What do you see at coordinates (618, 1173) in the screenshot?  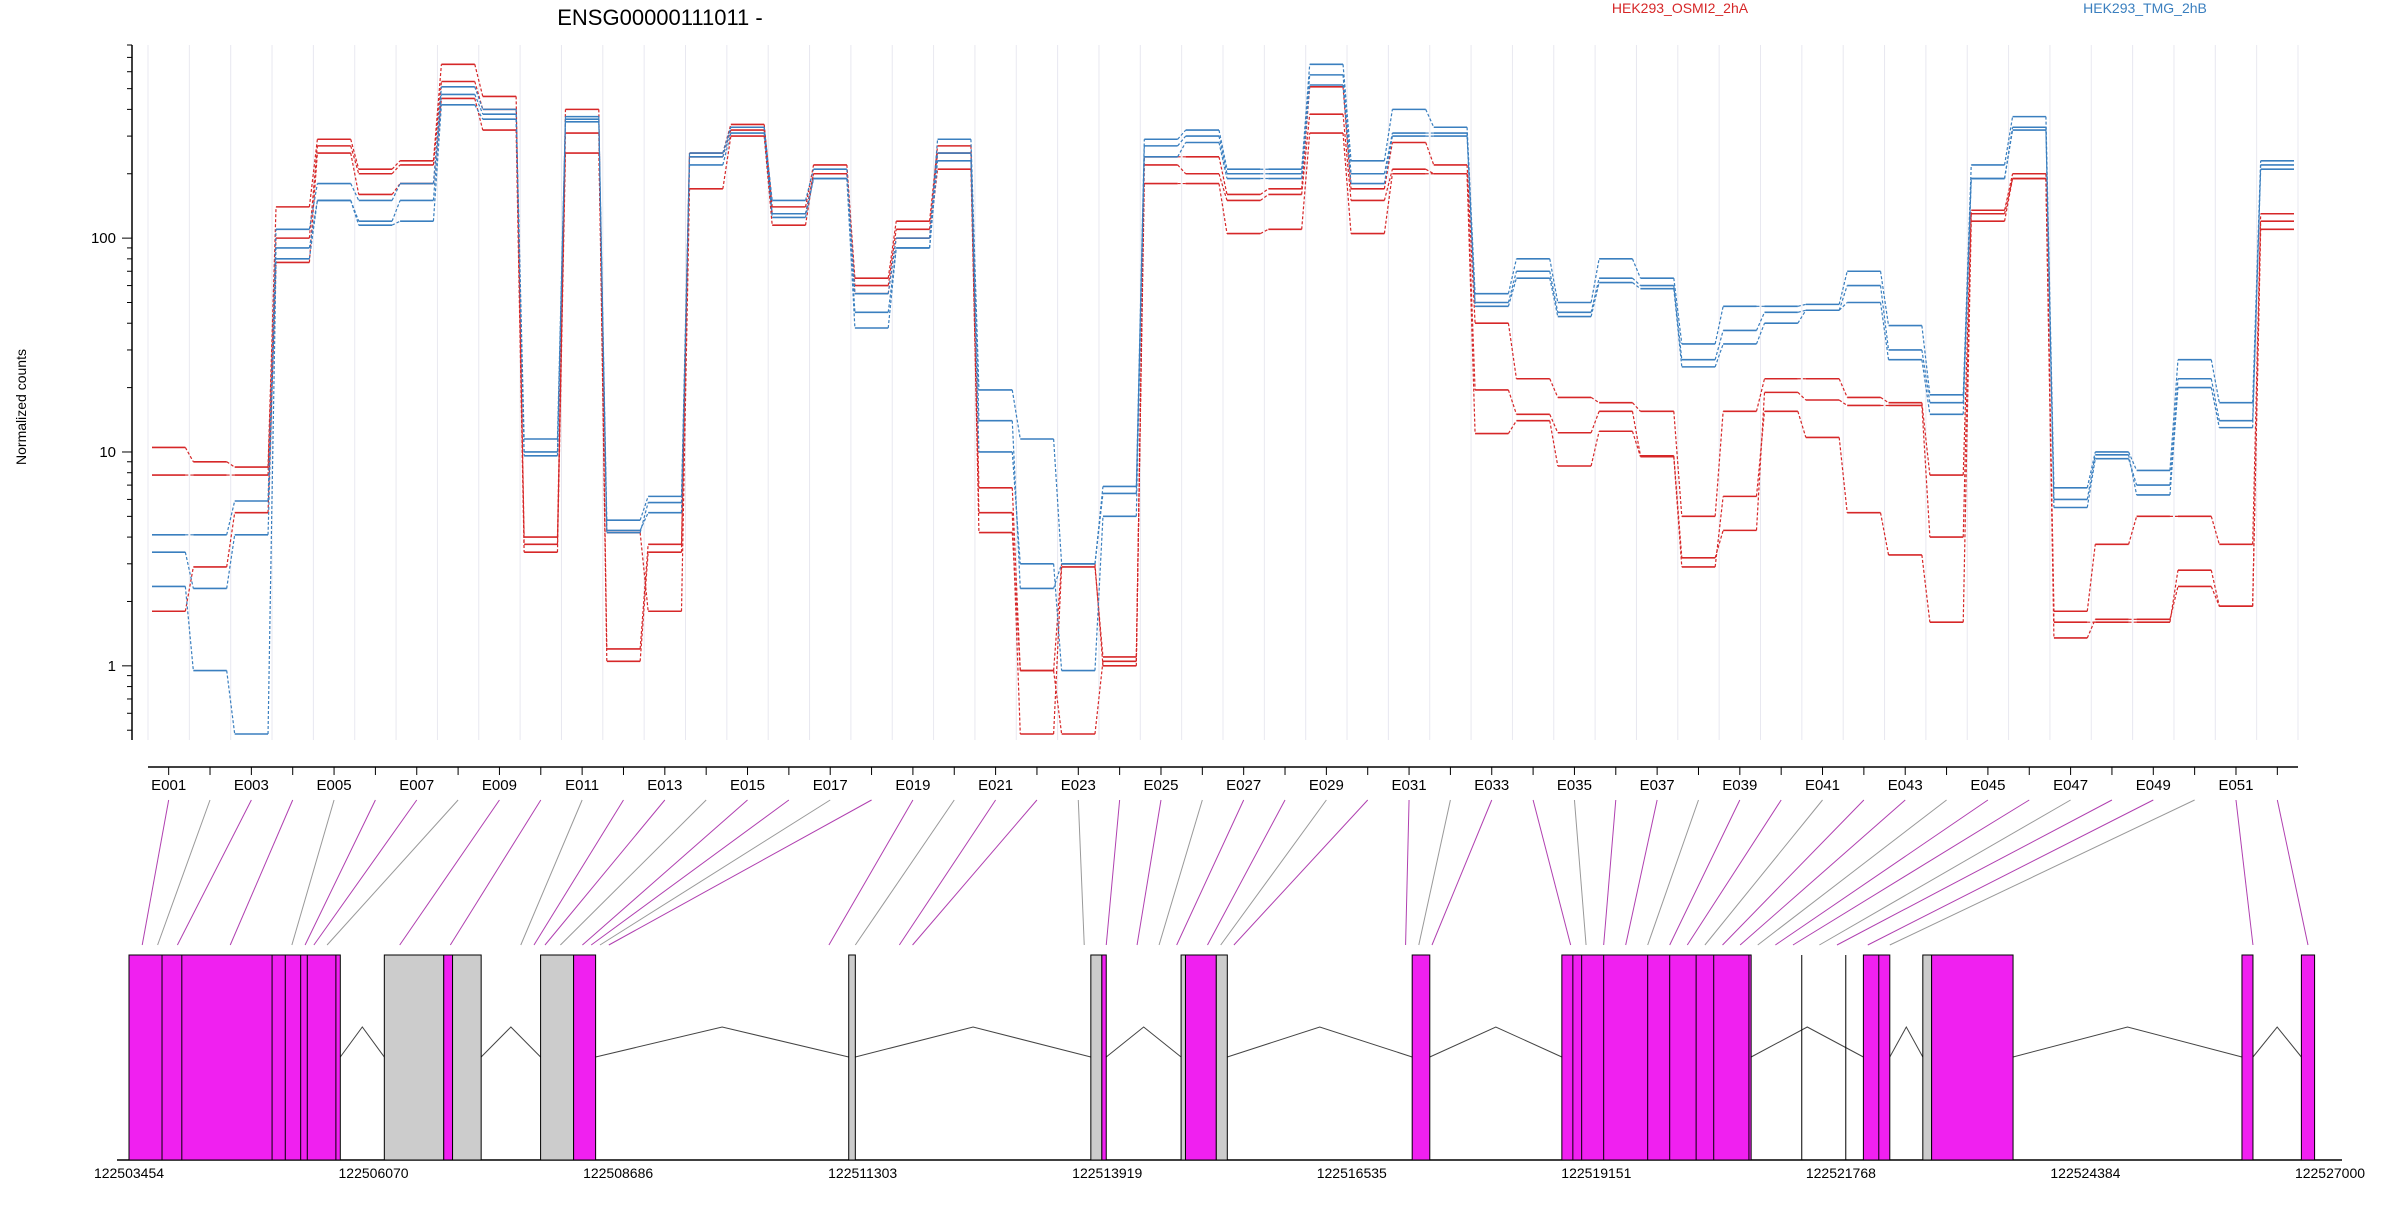 I see `genomic-coordinate: 122508686` at bounding box center [618, 1173].